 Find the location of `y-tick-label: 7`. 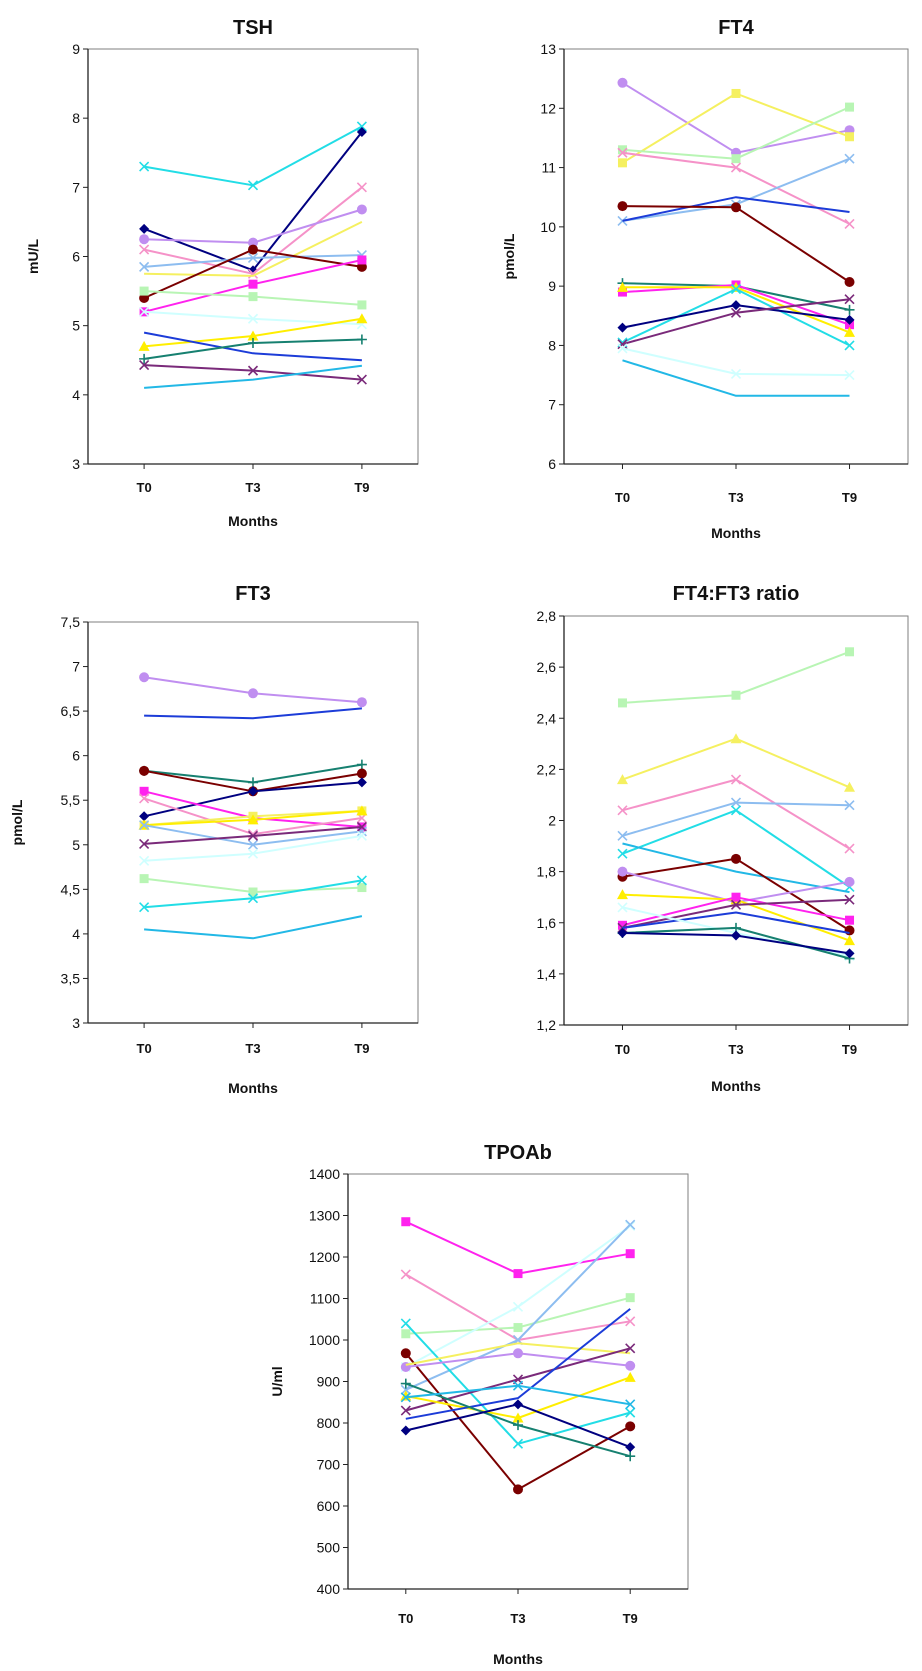

y-tick-label: 7 is located at coordinates (76, 667).